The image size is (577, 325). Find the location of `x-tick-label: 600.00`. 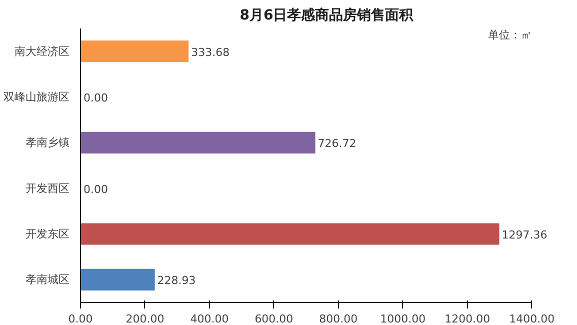

x-tick-label: 600.00 is located at coordinates (274, 318).